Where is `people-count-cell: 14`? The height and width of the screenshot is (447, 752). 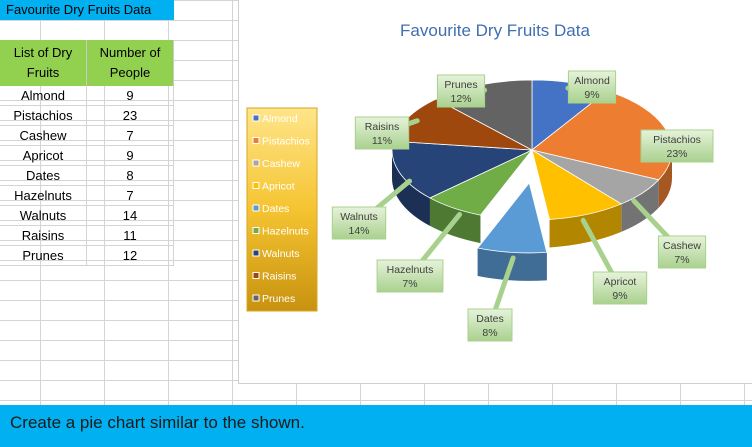 people-count-cell: 14 is located at coordinates (130, 216).